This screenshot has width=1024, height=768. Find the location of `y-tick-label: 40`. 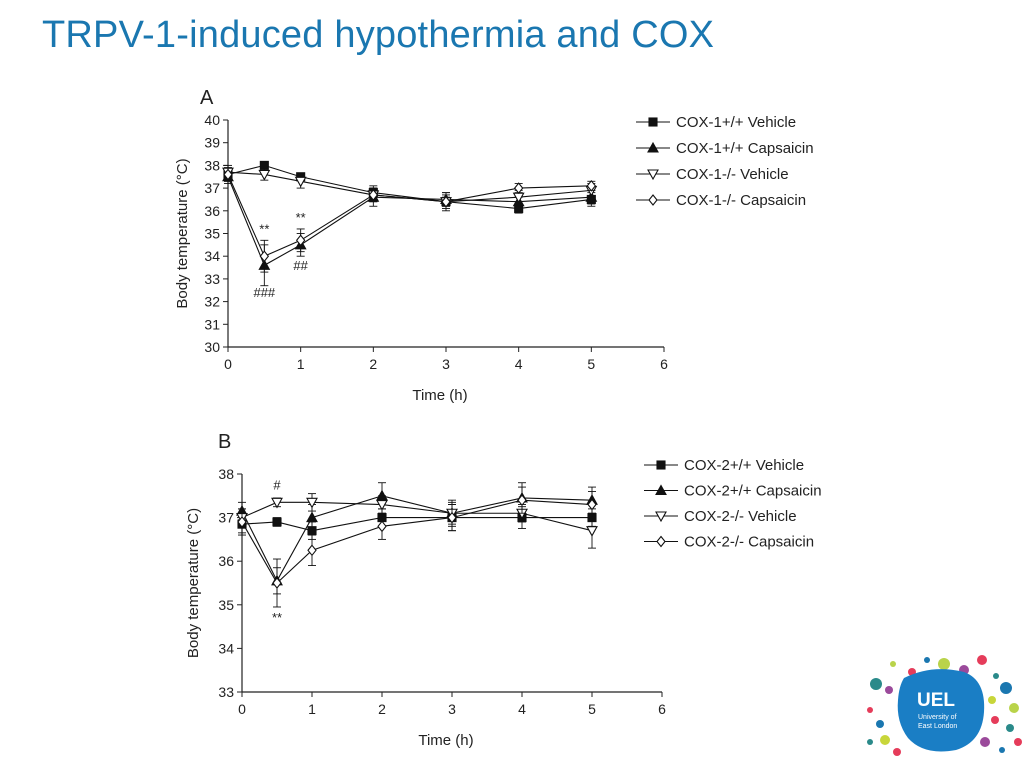

y-tick-label: 40 is located at coordinates (212, 120).